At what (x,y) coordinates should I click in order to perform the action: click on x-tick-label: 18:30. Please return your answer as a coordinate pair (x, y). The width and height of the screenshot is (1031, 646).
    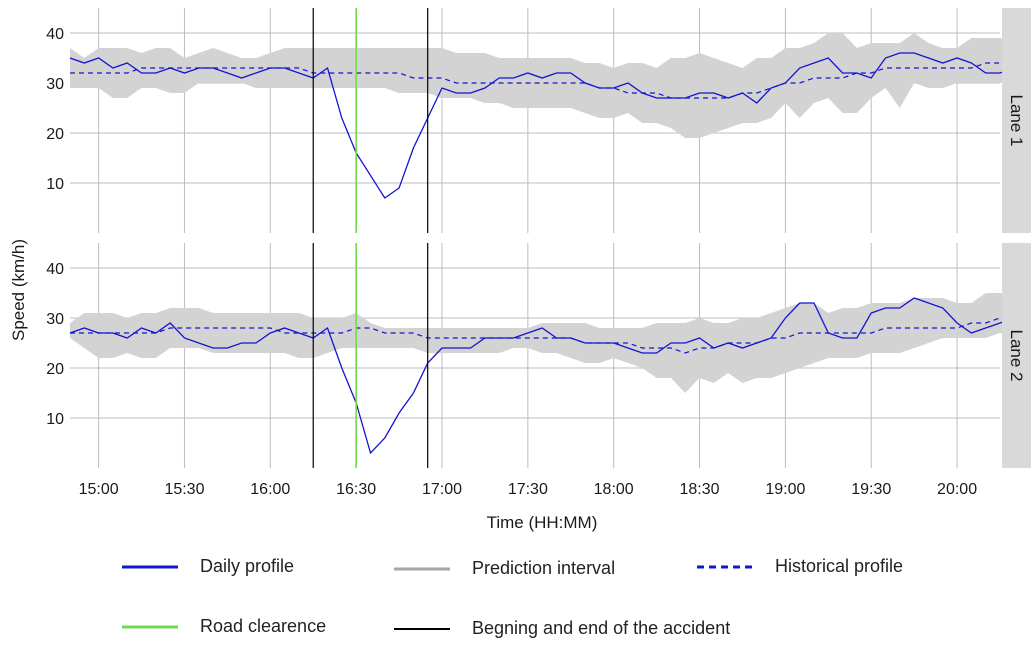
    Looking at the image, I should click on (700, 489).